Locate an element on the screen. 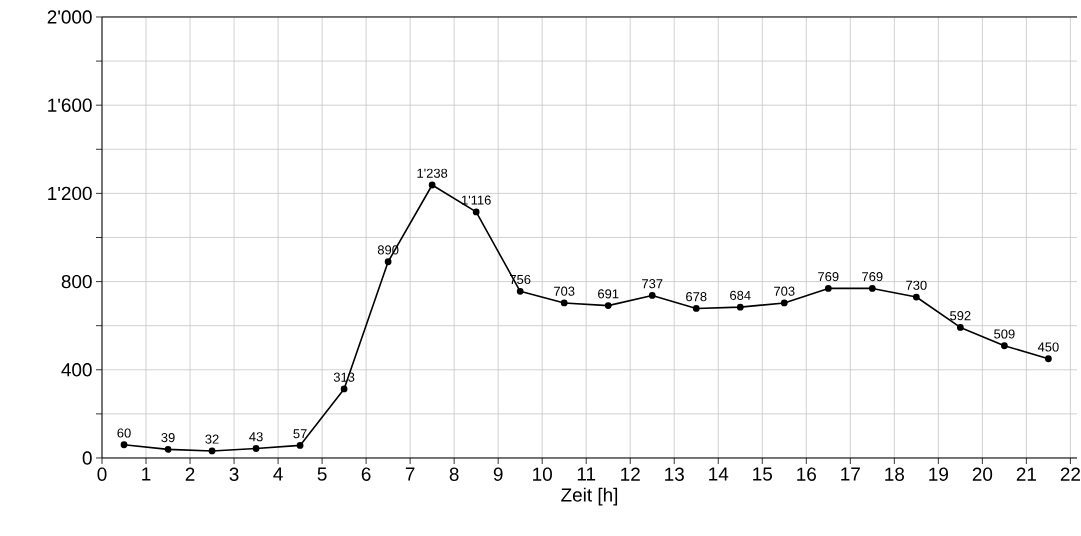  x-tick-label: 8 is located at coordinates (454, 474).